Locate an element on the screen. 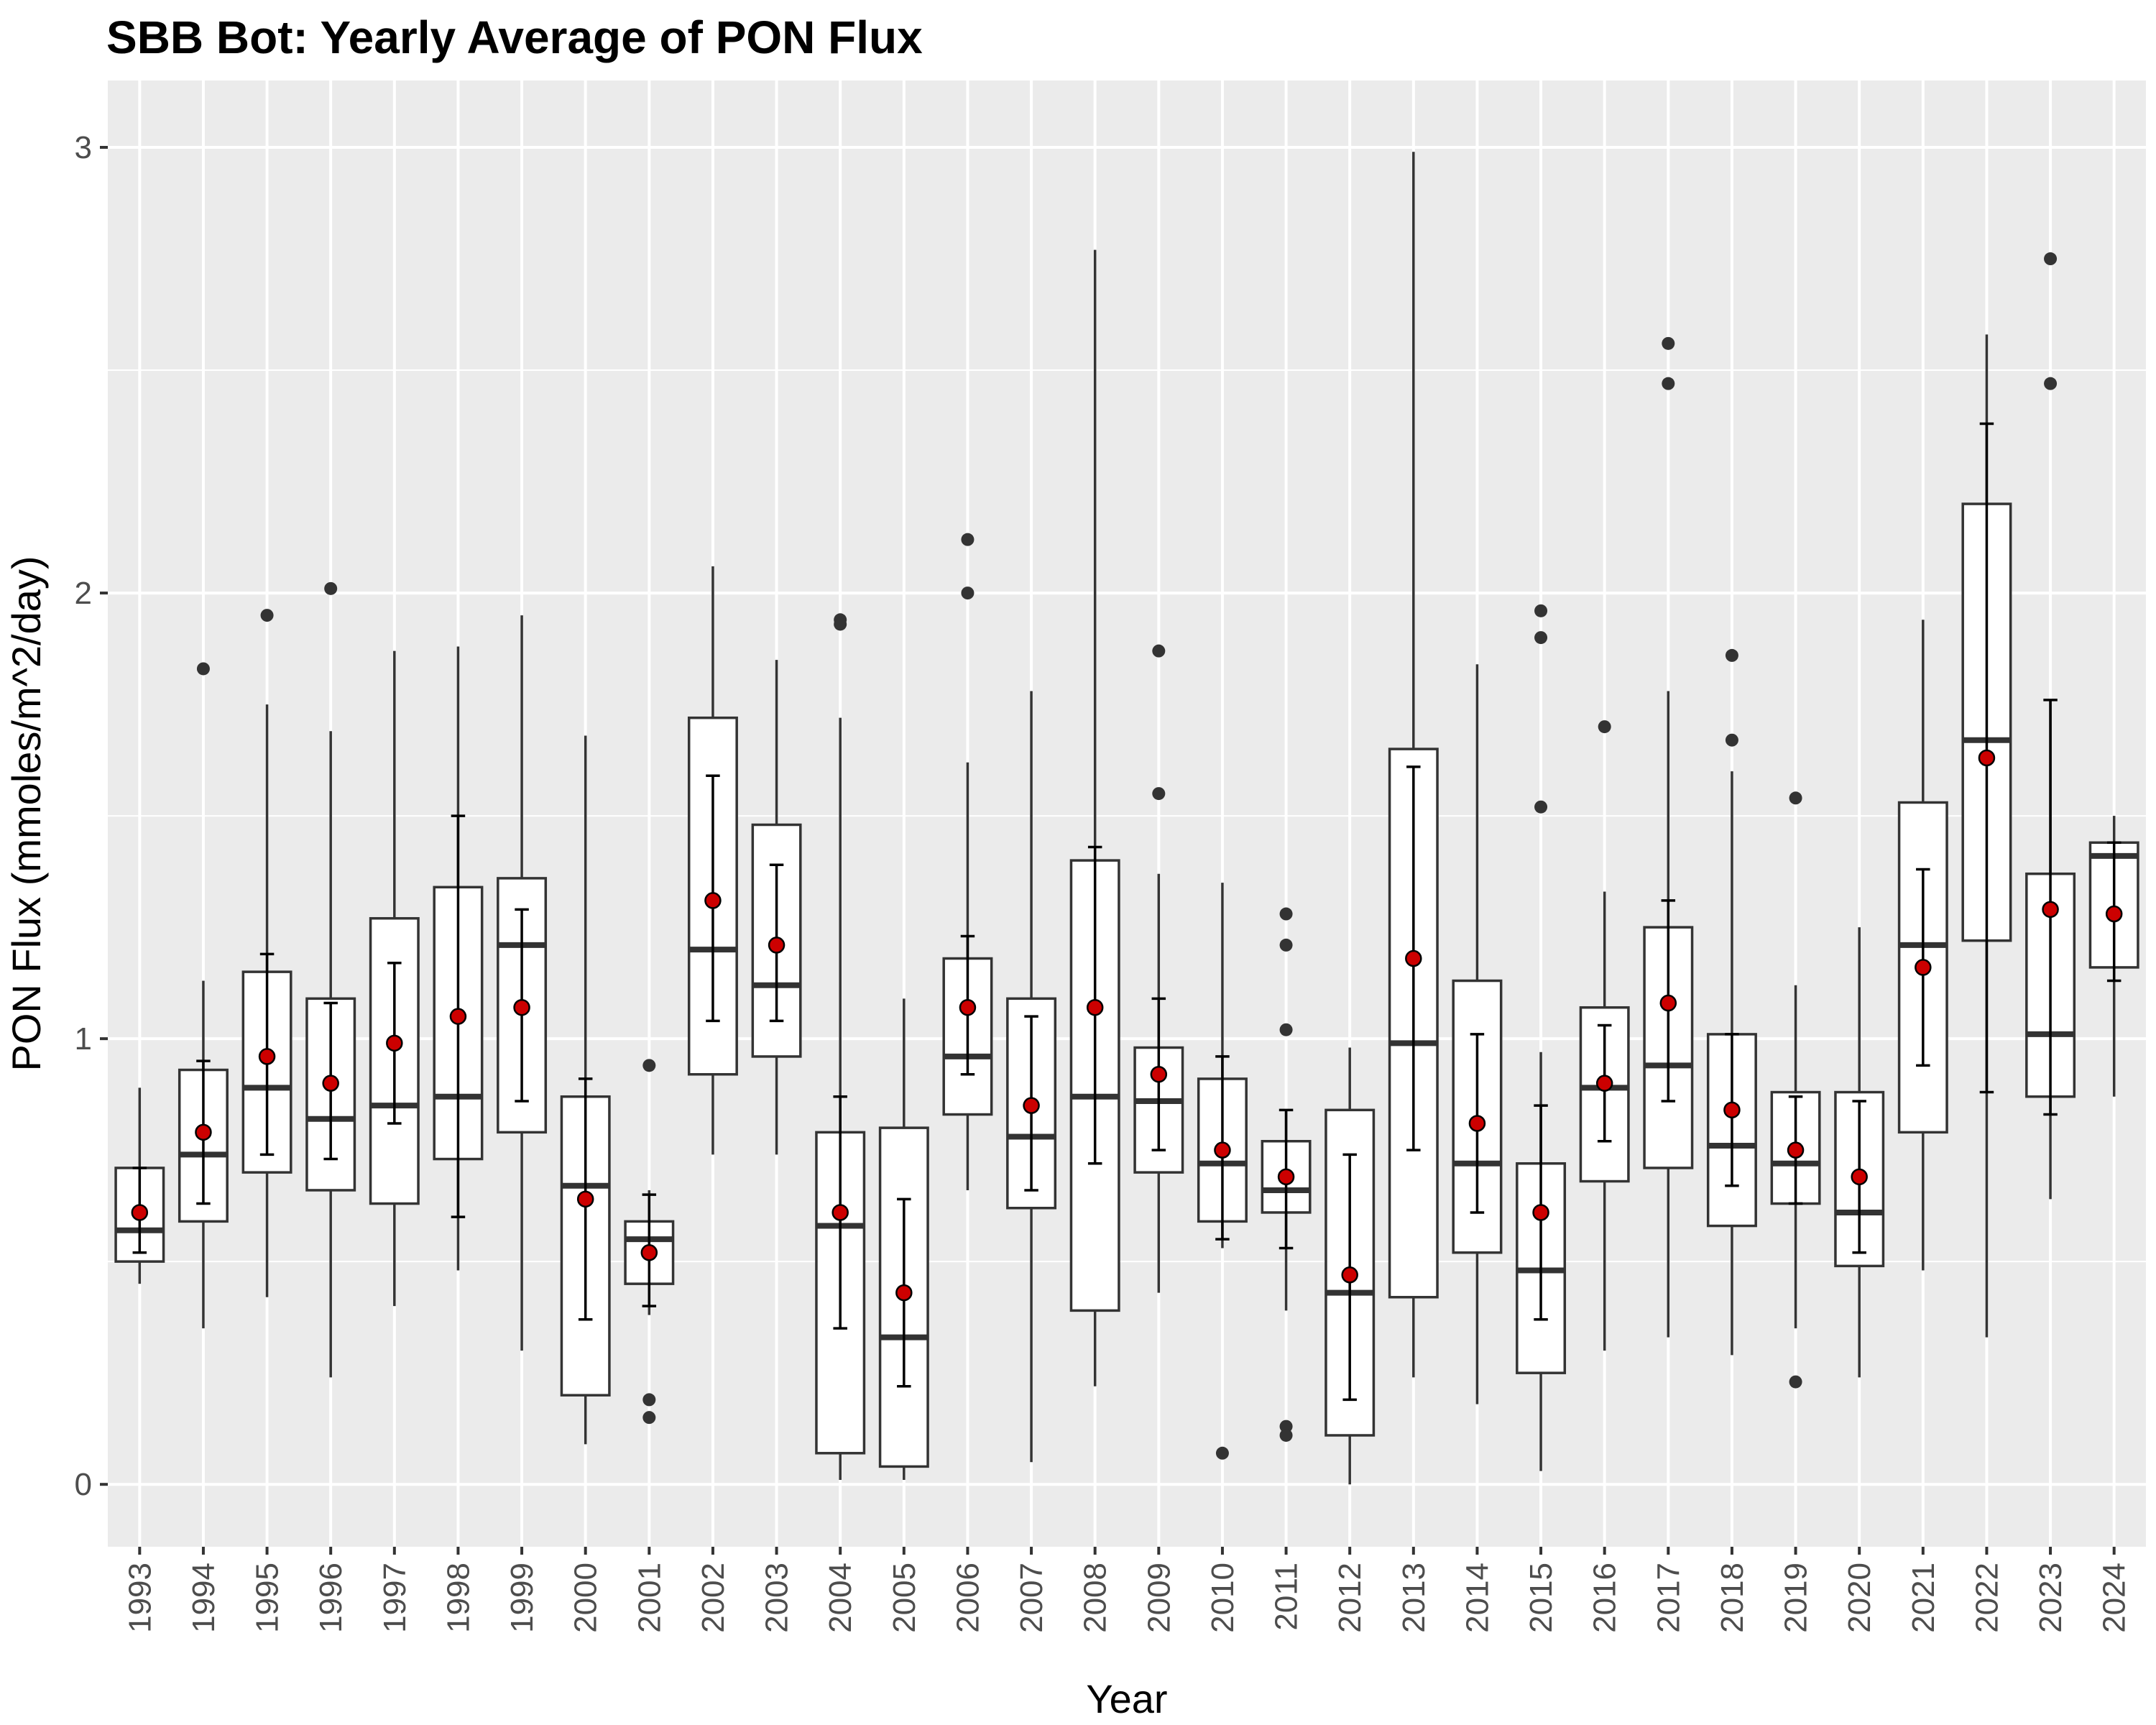 The width and height of the screenshot is (2156, 1725). box-2024 is located at coordinates (2113, 956).